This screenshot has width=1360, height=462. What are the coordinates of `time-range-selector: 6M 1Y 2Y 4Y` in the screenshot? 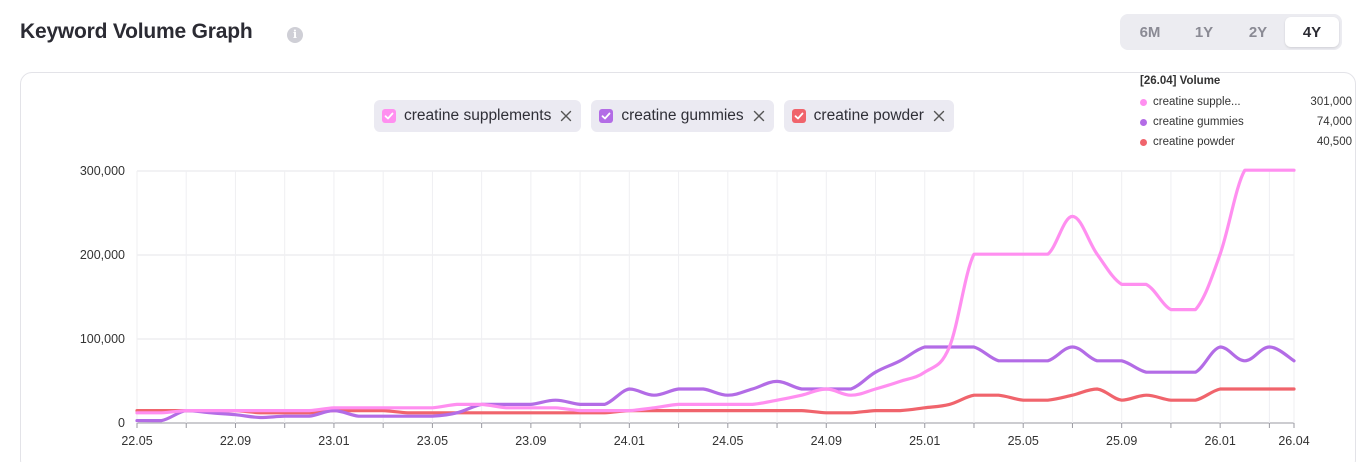 It's located at (1231, 32).